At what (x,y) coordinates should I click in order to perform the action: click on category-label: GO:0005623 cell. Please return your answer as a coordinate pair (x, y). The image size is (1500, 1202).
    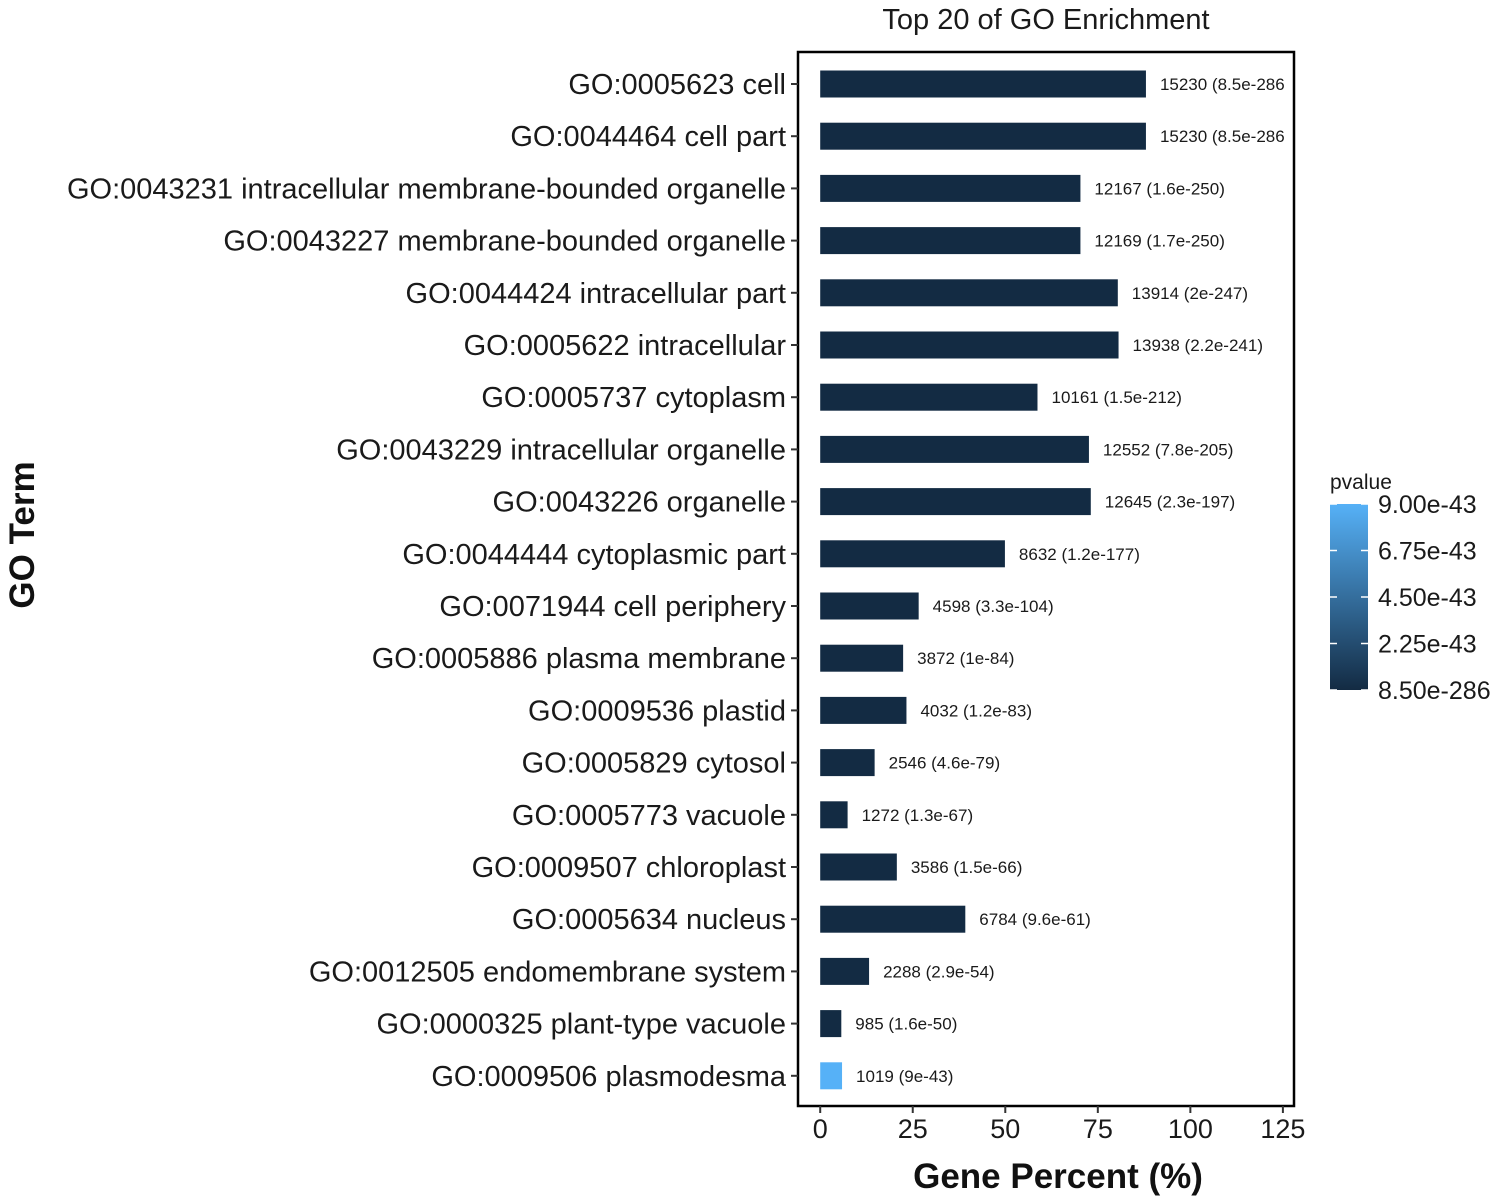
    Looking at the image, I should click on (677, 85).